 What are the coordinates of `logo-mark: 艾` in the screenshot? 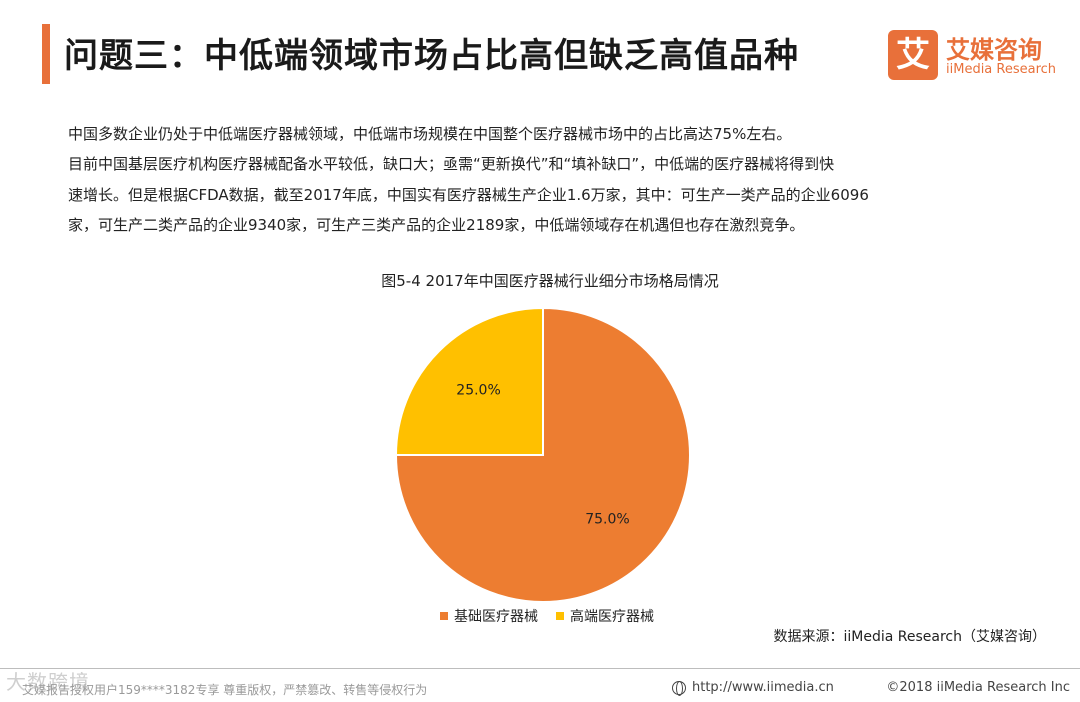 It's located at (913, 55).